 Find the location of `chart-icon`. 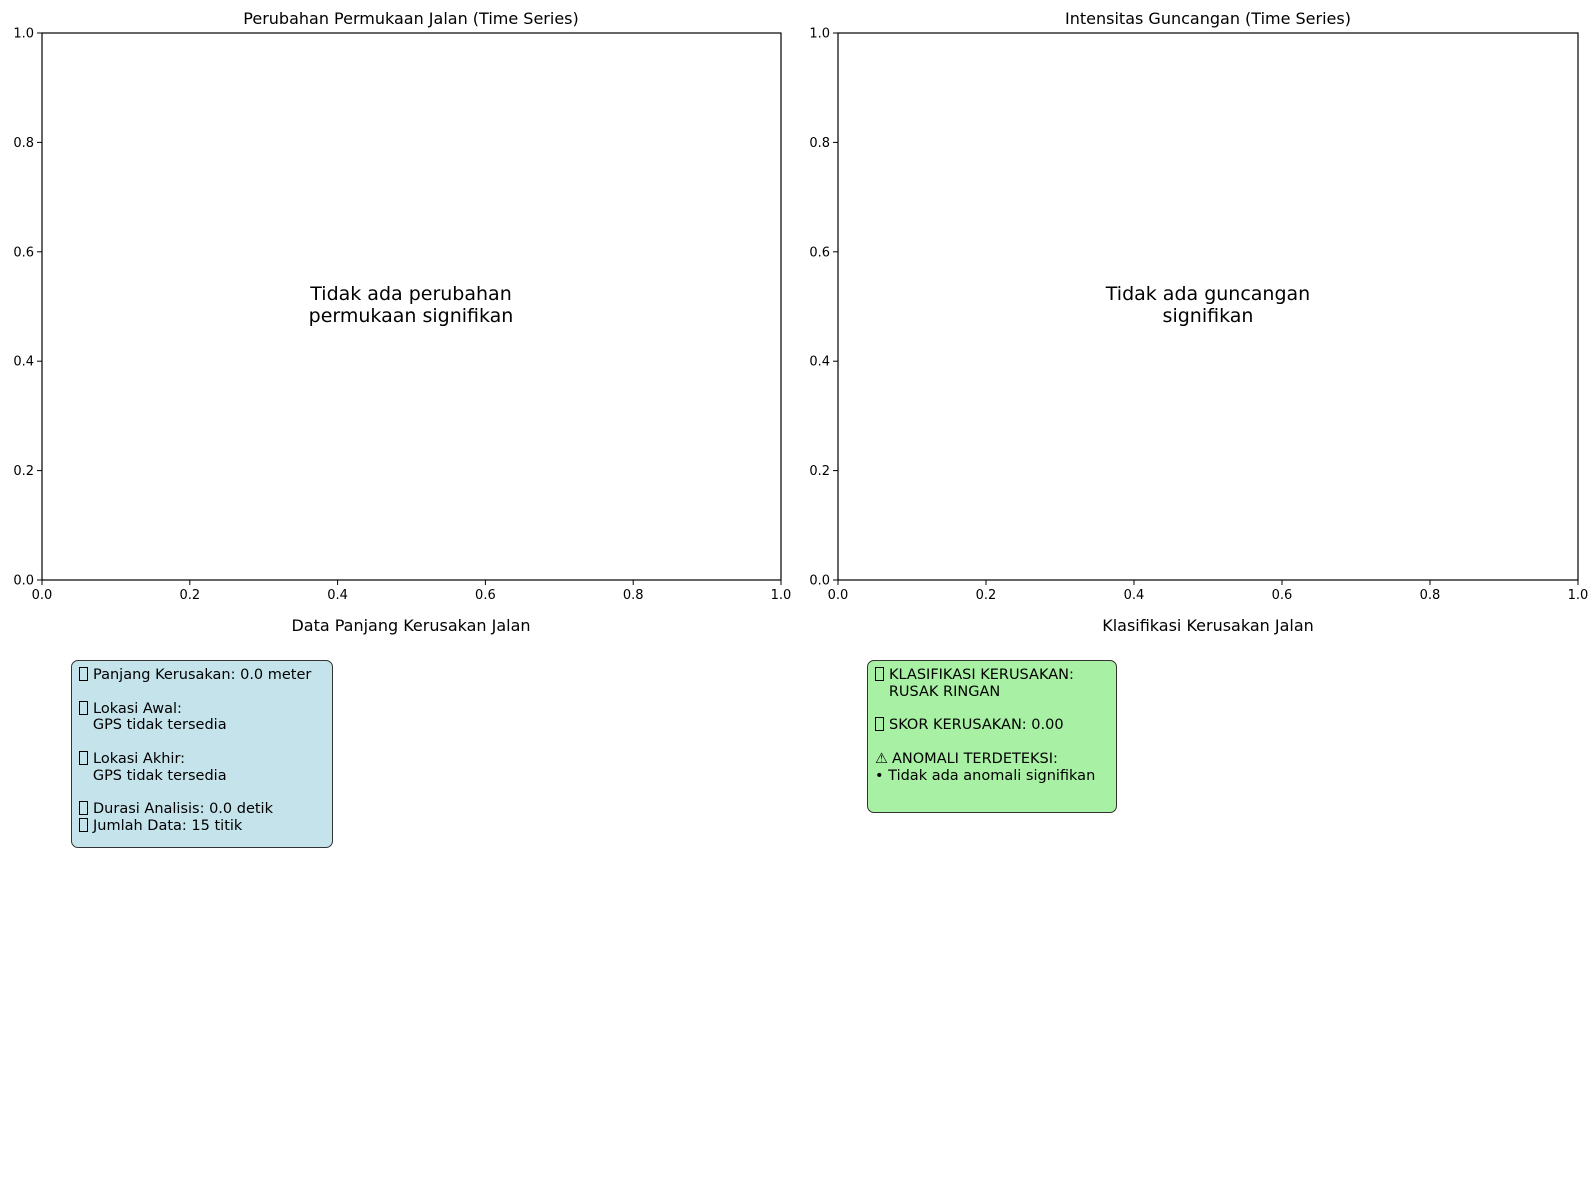

chart-icon is located at coordinates (83, 825).